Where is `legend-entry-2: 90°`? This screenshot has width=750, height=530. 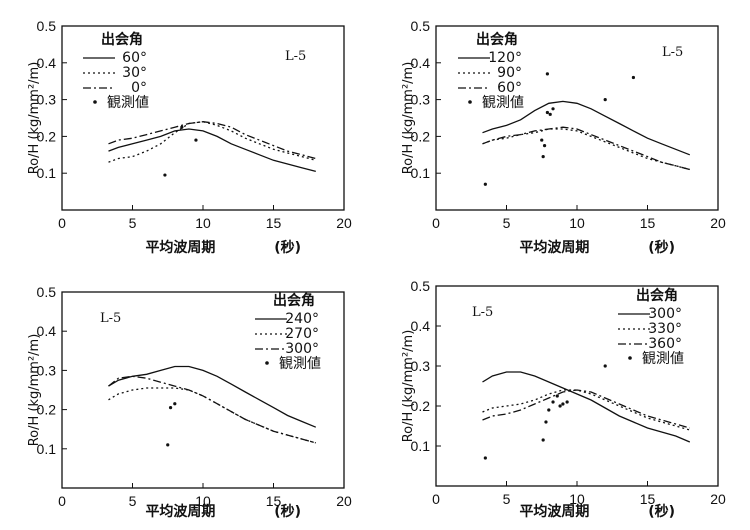 legend-entry-2: 90° is located at coordinates (509, 73).